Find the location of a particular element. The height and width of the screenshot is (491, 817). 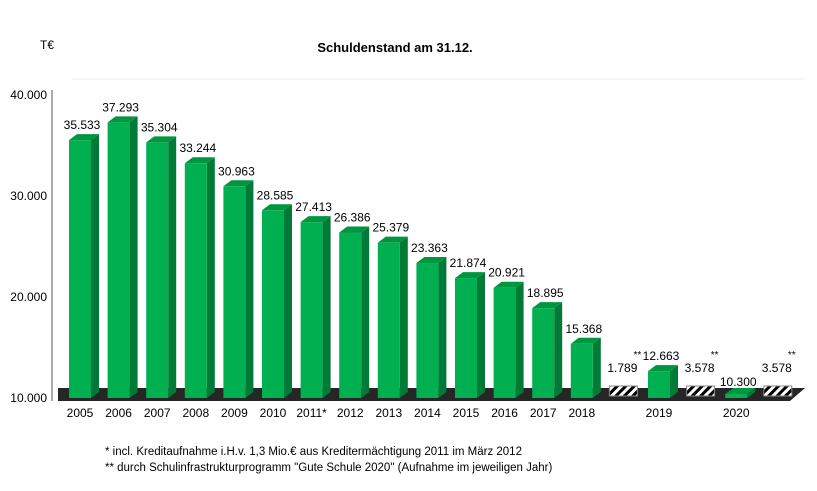

data-label: 20.921 is located at coordinates (506, 273).